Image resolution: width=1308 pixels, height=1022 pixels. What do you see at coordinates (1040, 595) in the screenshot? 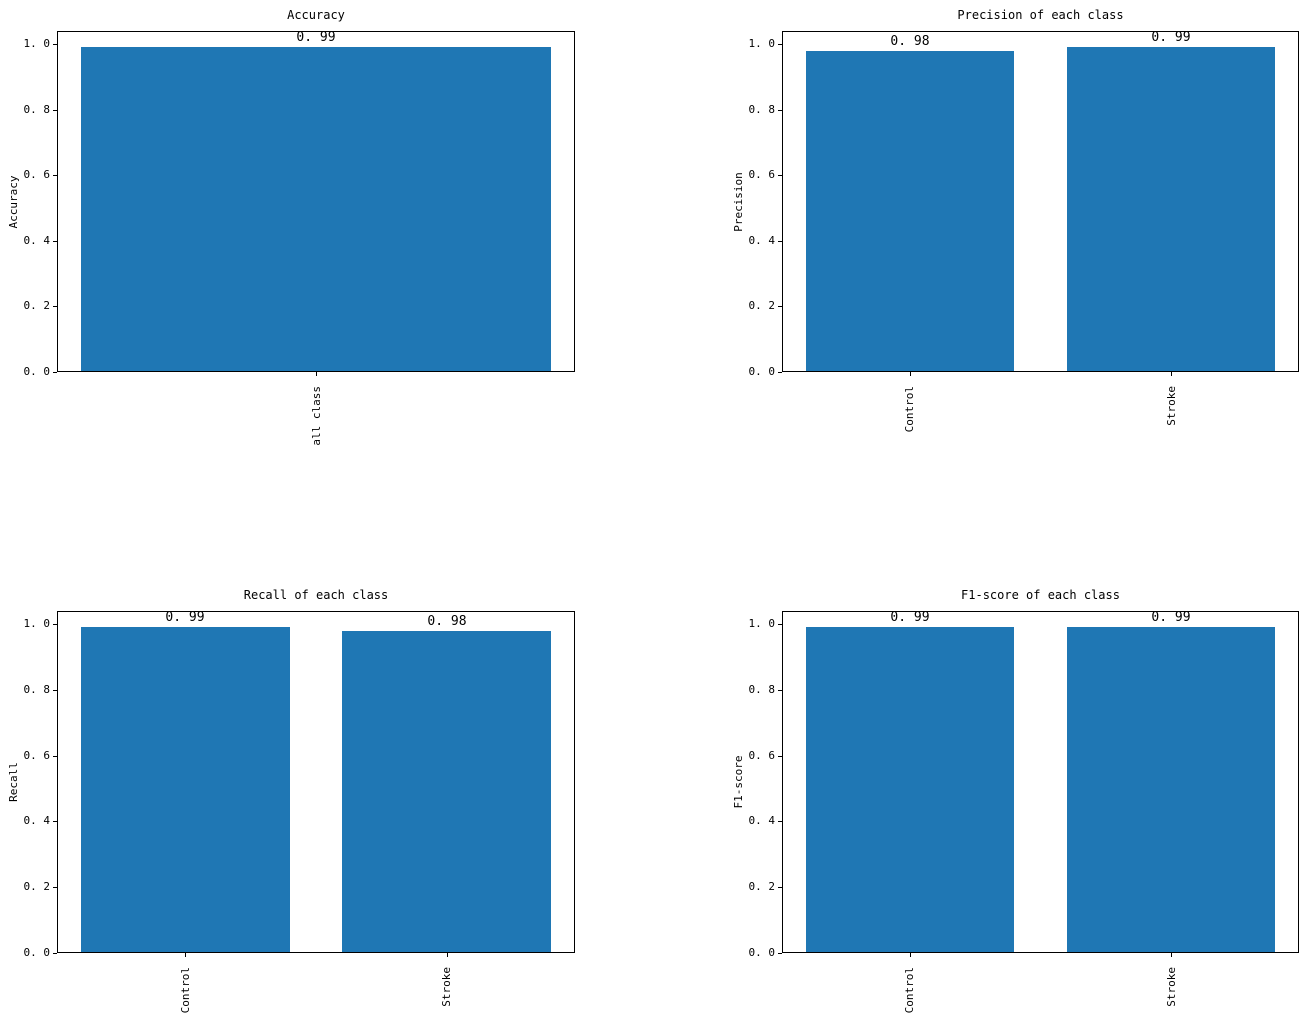
I see `chart-title: F1-score of each class` at bounding box center [1040, 595].